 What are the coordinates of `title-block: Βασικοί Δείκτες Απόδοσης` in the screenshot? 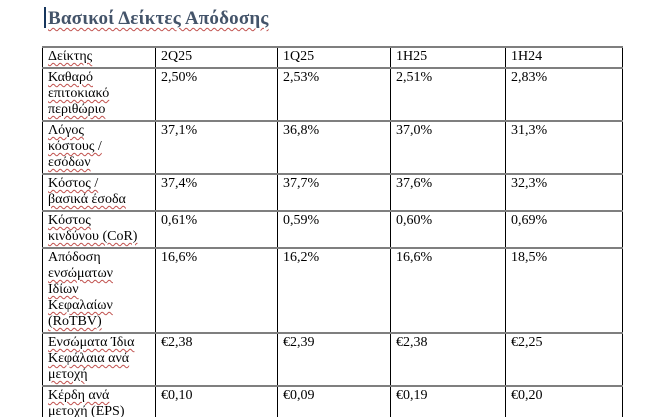 It's located at (156, 18).